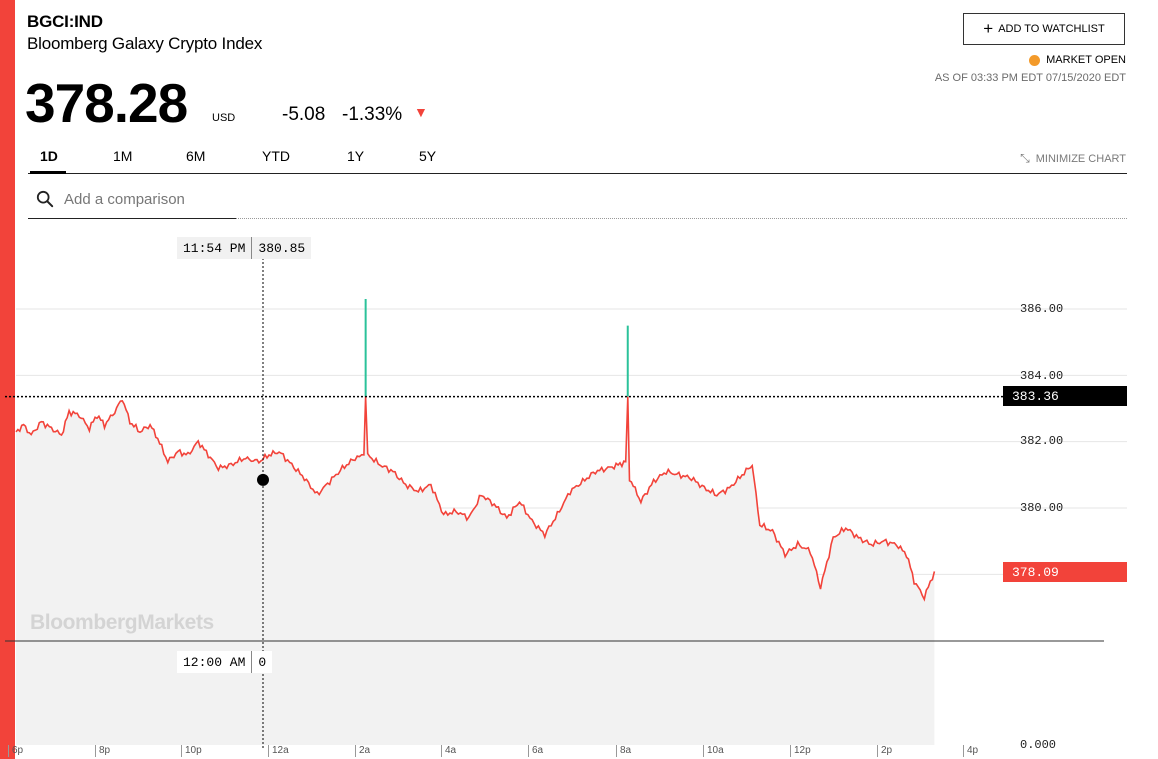  I want to click on tab-ytd: YTD, so click(276, 156).